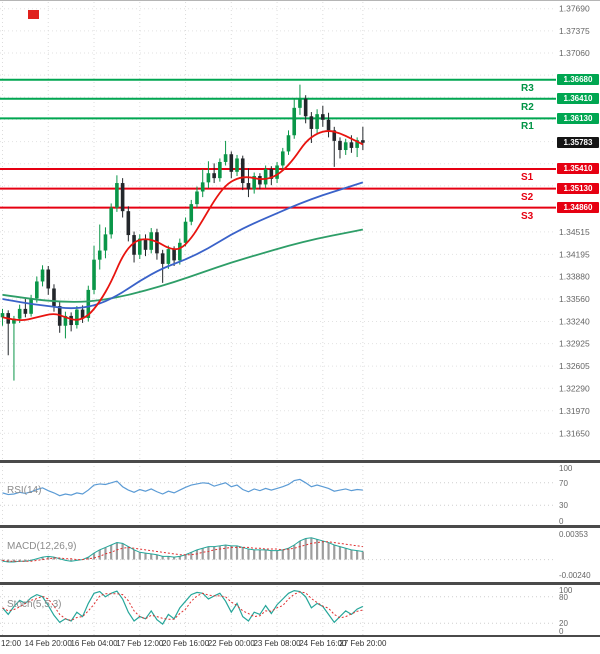 The height and width of the screenshot is (654, 600). Describe the element at coordinates (527, 127) in the screenshot. I see `level-tag-r1: R1` at that location.